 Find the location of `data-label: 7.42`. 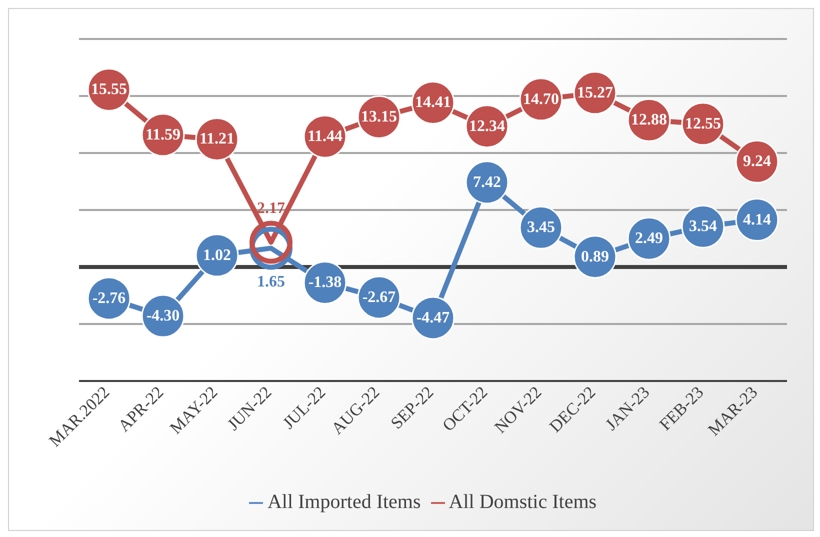

data-label: 7.42 is located at coordinates (487, 182).